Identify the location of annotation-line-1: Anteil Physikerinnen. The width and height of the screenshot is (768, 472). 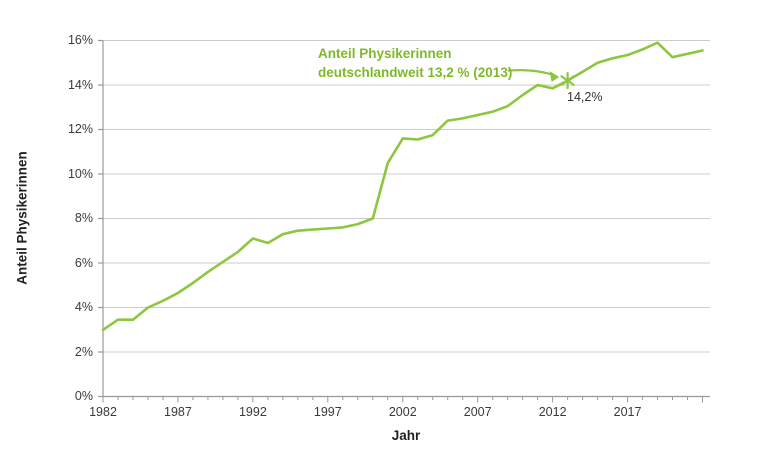
(385, 53).